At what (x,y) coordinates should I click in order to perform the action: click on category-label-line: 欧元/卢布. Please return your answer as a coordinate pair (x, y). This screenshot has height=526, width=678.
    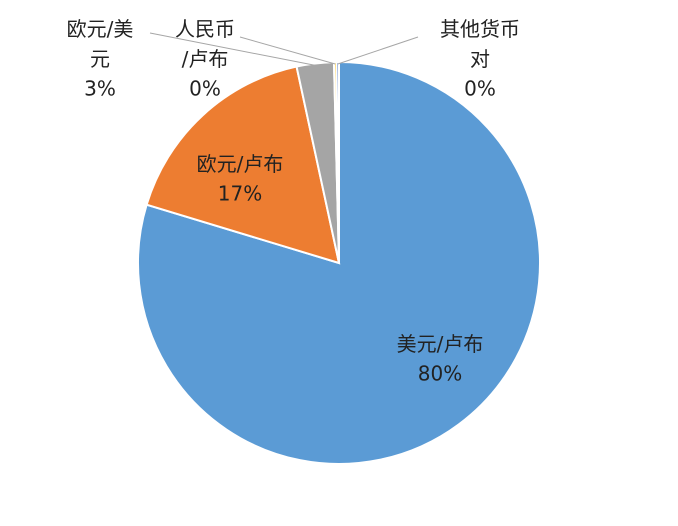
    Looking at the image, I should click on (240, 164).